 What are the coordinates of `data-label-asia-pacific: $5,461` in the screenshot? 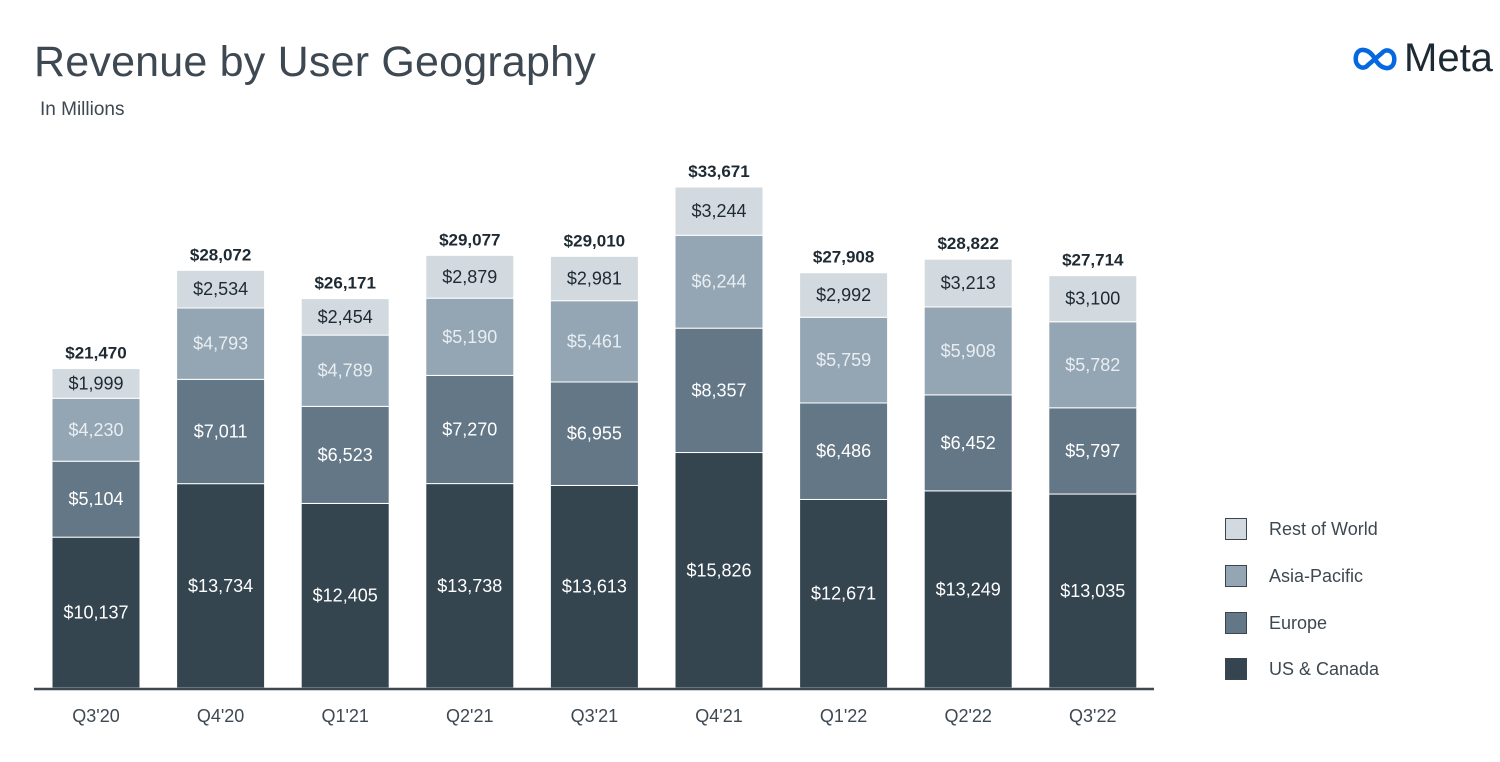 It's located at (594, 341).